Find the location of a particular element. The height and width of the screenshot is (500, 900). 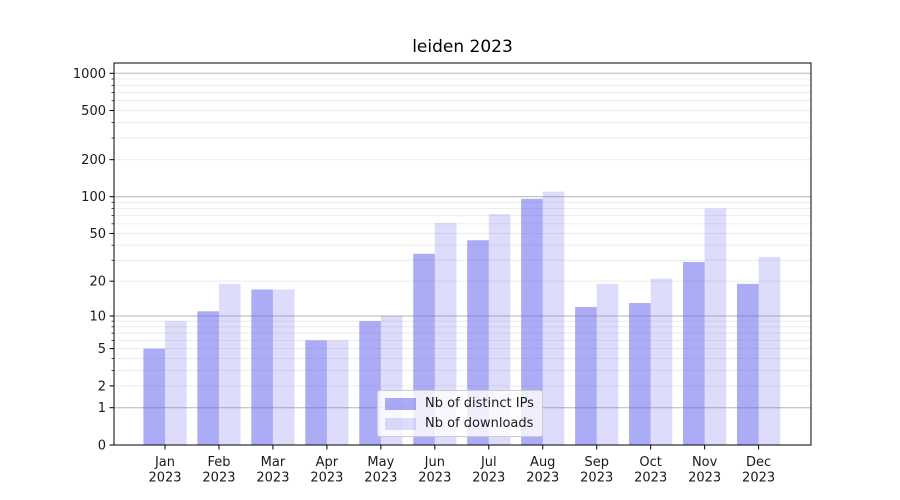

y-tick-label: 100 is located at coordinates (93, 197).